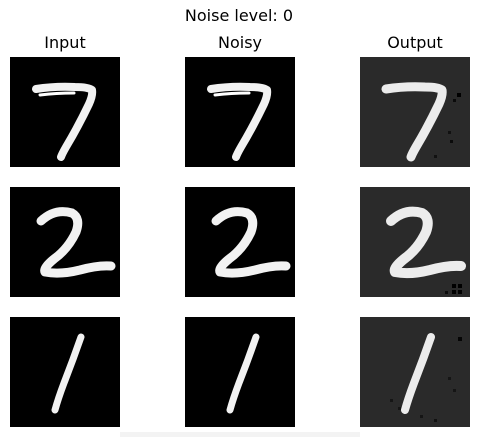 The width and height of the screenshot is (478, 437). I want to click on figure-suptitle: Noise level: 0, so click(239, 15).